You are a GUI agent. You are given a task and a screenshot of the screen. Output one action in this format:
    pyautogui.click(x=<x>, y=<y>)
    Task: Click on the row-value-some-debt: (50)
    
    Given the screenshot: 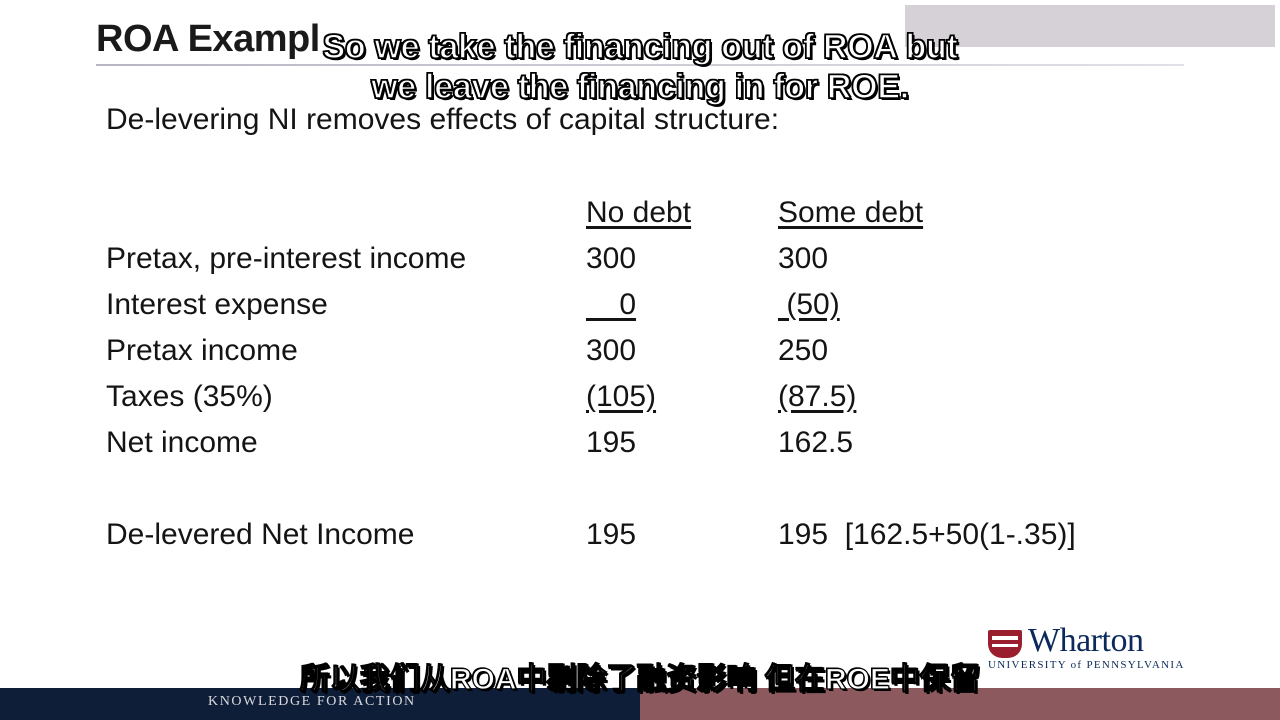 What is the action you would take?
    pyautogui.click(x=809, y=304)
    